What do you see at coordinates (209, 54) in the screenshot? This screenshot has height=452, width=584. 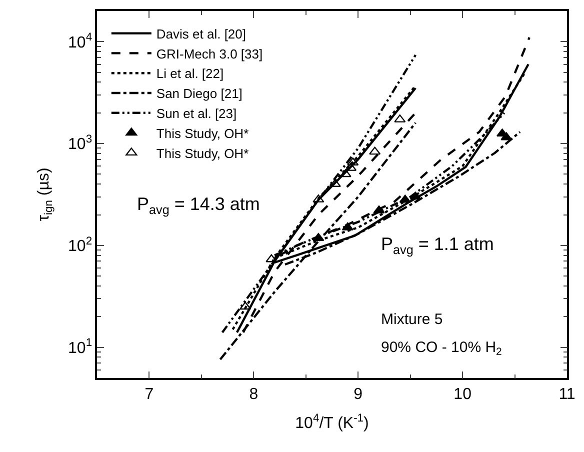 I see `legend-label: GRI-Mech 3.0 [33]` at bounding box center [209, 54].